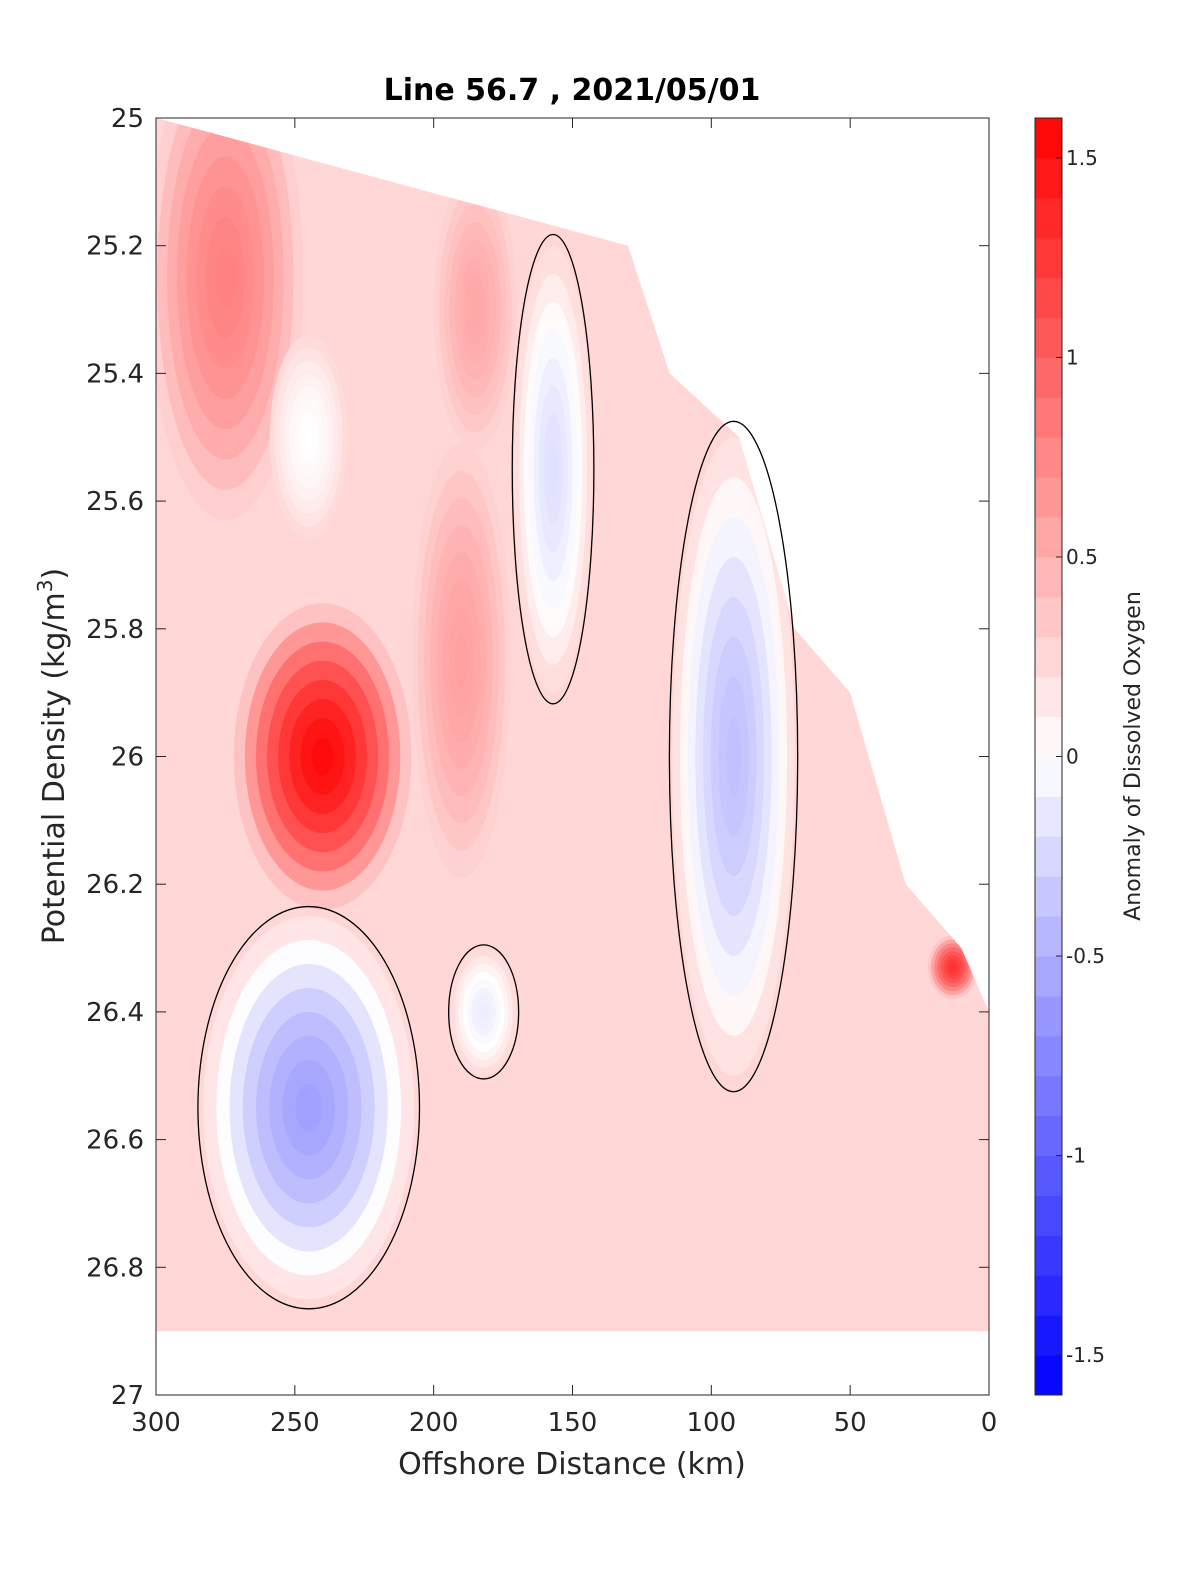 The width and height of the screenshot is (1200, 1575). Describe the element at coordinates (115, 374) in the screenshot. I see `y-tick-label: 25.4` at that location.